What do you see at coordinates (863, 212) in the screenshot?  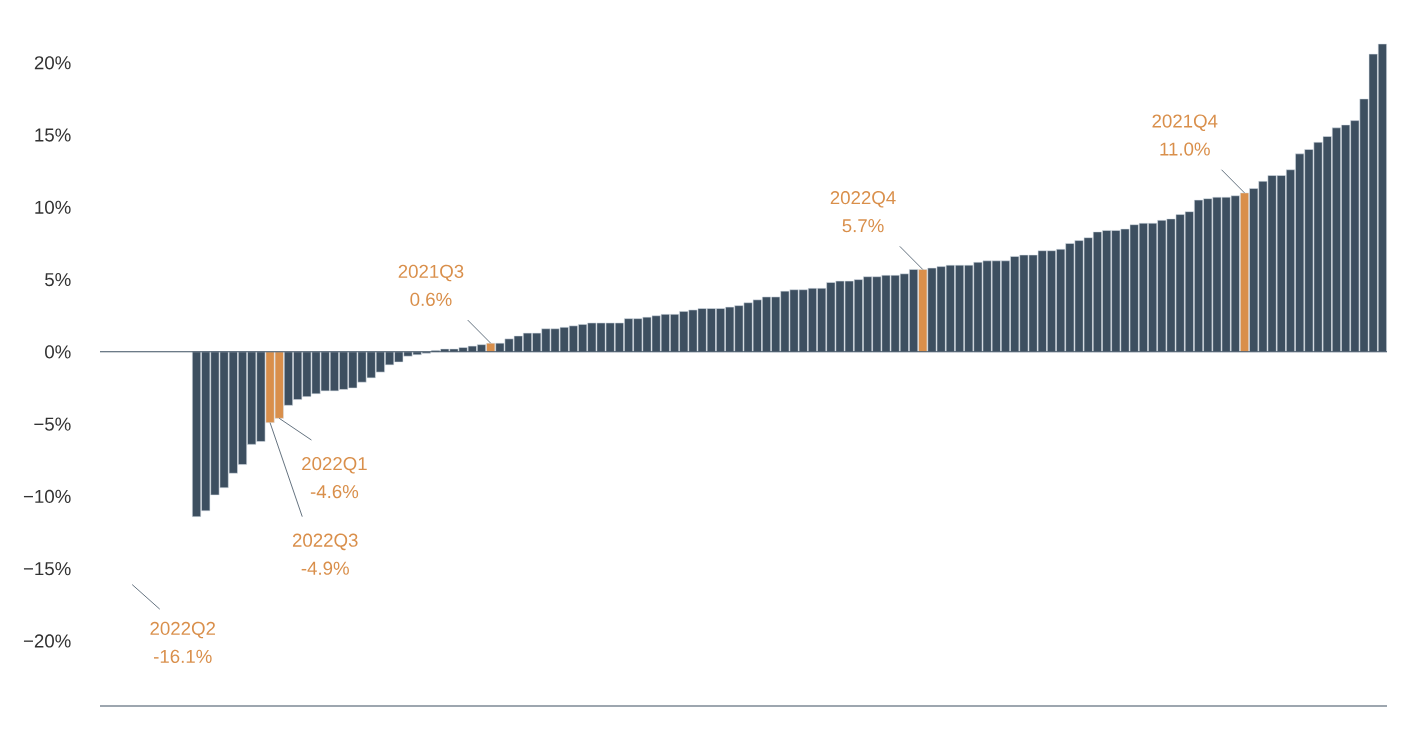 I see `annotation: 2022Q4 5.7%` at bounding box center [863, 212].